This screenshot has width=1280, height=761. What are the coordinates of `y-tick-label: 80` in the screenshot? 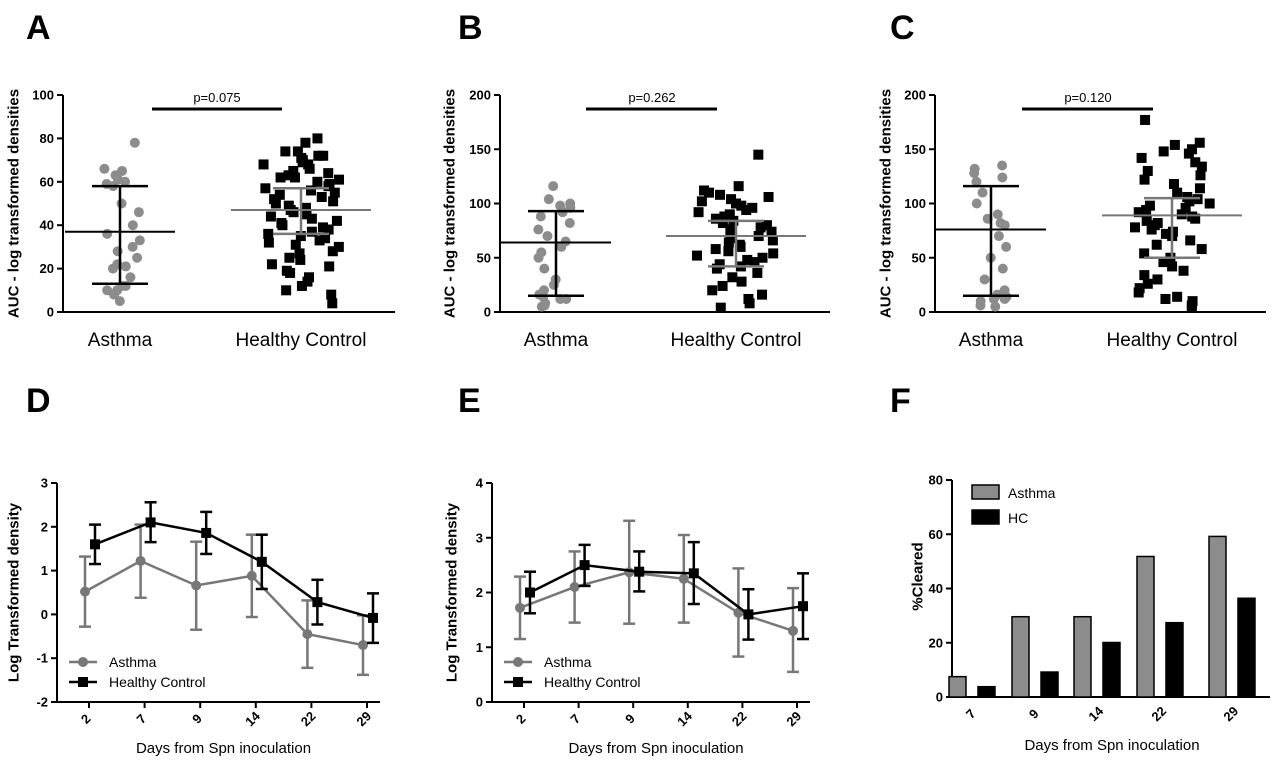 It's located at (936, 480).